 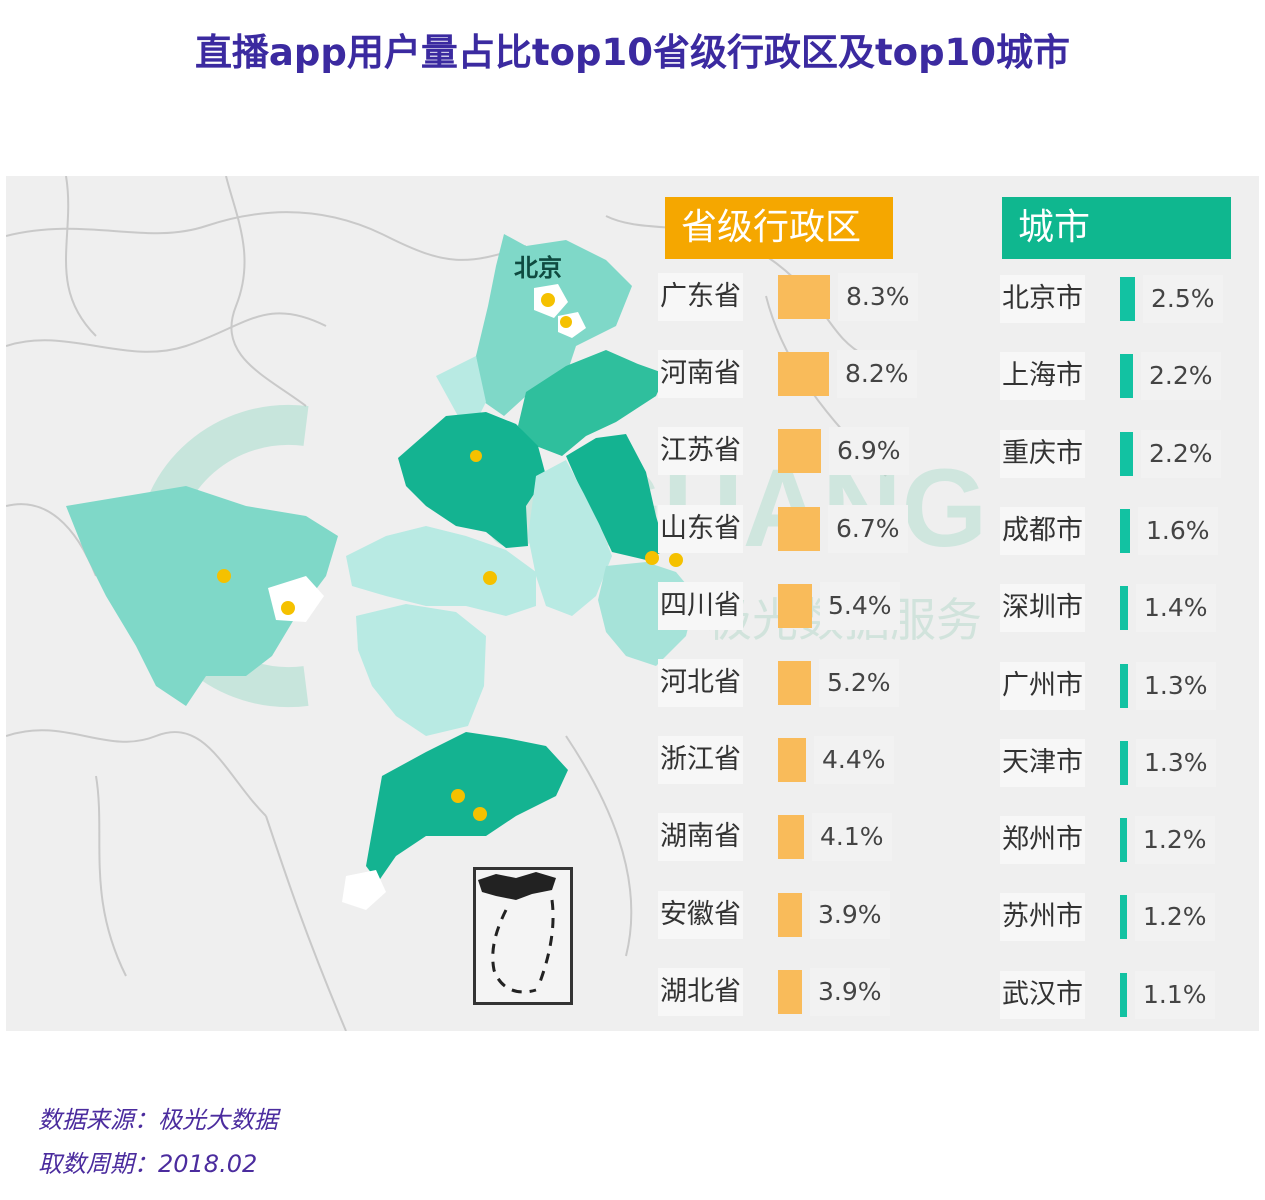 I want to click on province-value: 6.9%, so click(x=869, y=451).